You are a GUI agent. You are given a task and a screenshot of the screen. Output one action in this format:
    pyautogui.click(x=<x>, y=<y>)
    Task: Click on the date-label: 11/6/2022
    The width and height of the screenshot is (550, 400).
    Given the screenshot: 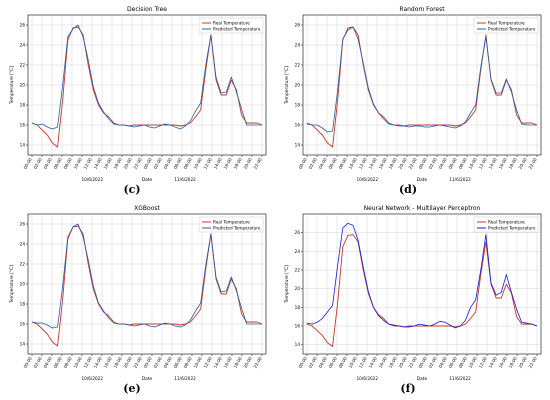 What is the action you would take?
    pyautogui.click(x=185, y=378)
    